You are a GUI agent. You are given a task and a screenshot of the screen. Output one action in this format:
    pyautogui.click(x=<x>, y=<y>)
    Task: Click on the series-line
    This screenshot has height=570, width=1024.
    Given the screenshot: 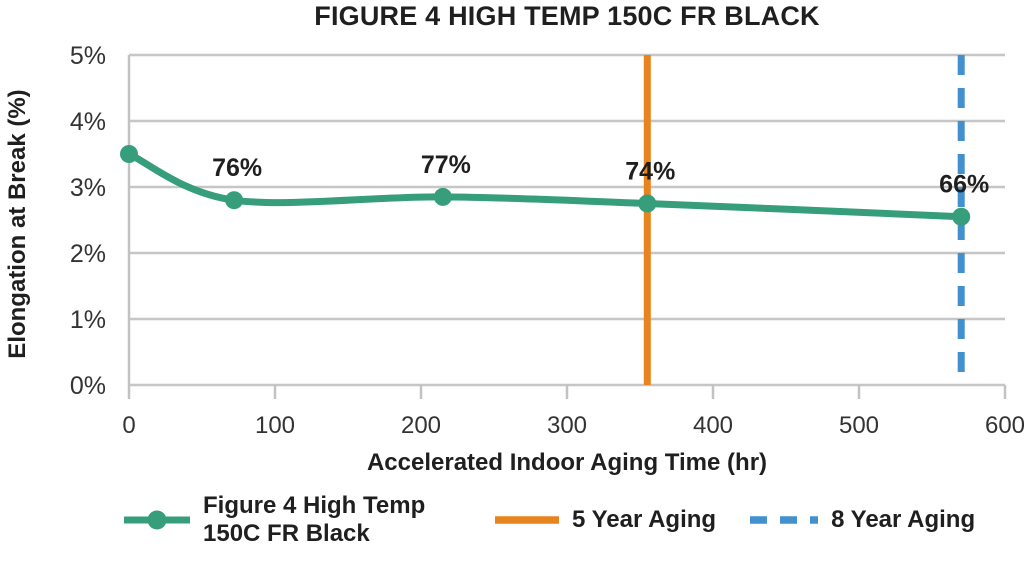 What is the action you would take?
    pyautogui.click(x=545, y=185)
    